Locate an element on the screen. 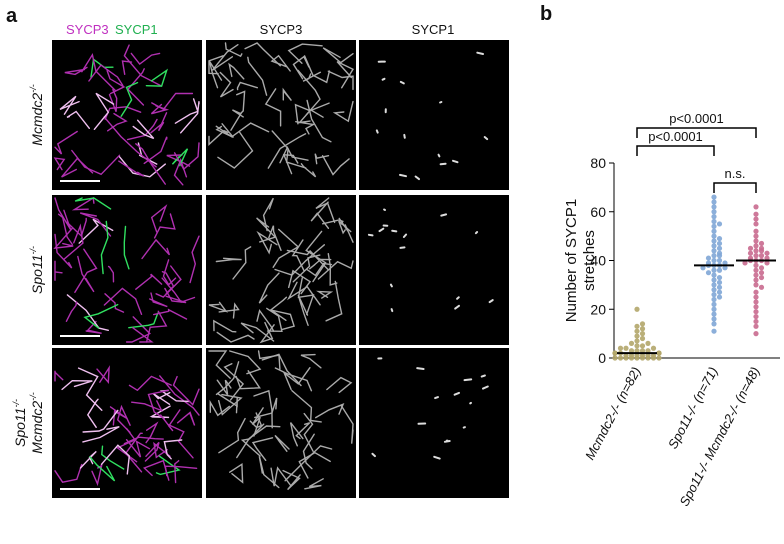 Image resolution: width=784 pixels, height=544 pixels. panel-label: a is located at coordinates (12, 16).